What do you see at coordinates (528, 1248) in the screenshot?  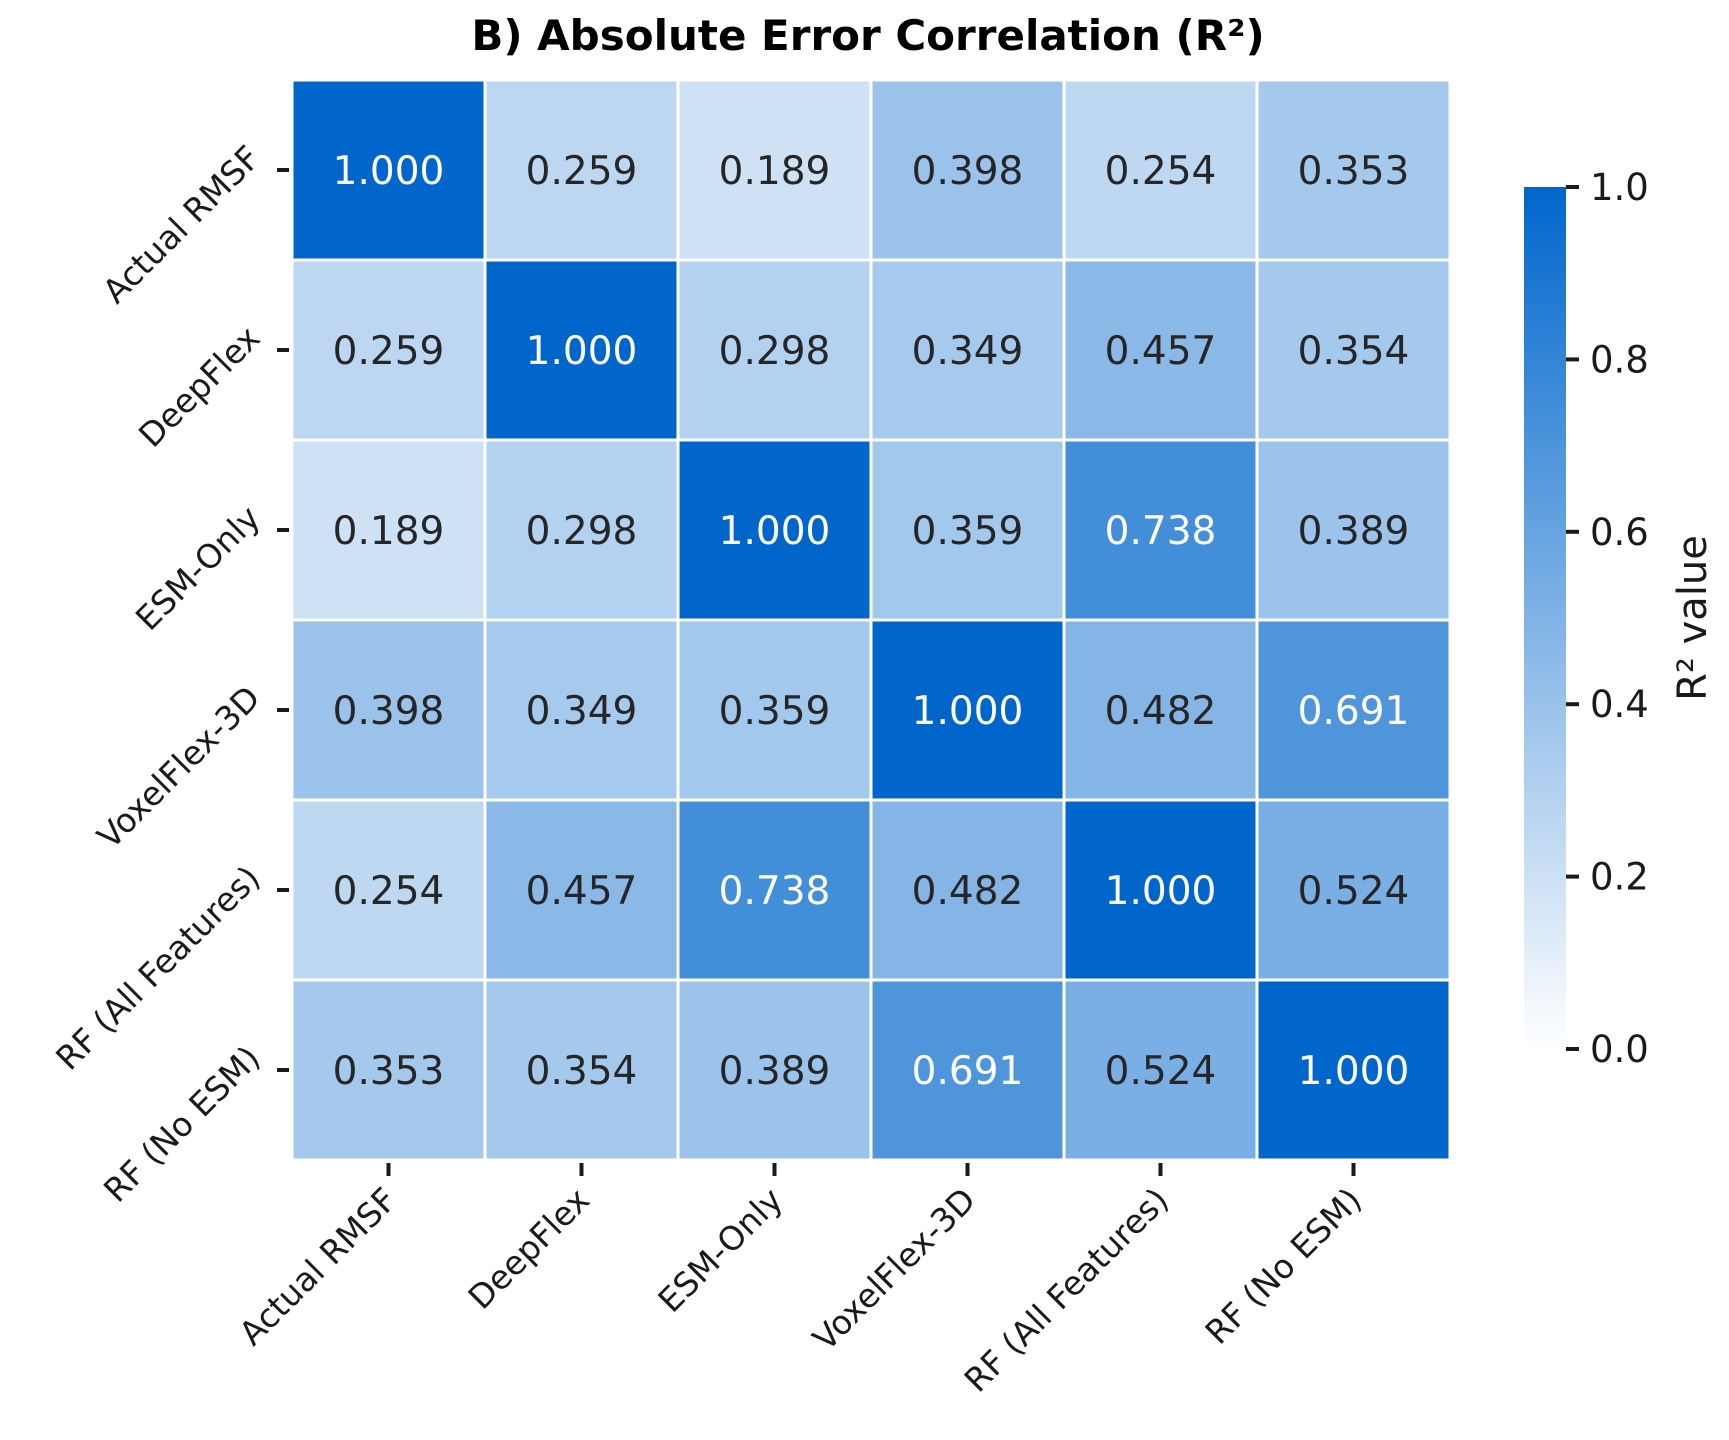 I see `column-tick-label: DeepFlex` at bounding box center [528, 1248].